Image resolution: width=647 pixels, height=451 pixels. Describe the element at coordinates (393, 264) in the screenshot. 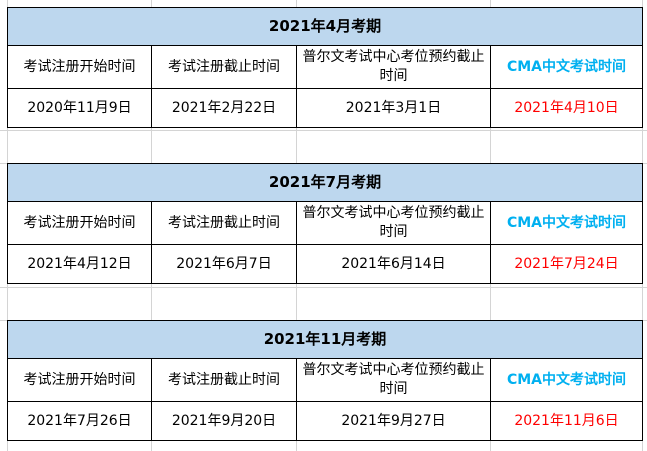

I see `booking-deadline-date: 2021年6月14日` at that location.